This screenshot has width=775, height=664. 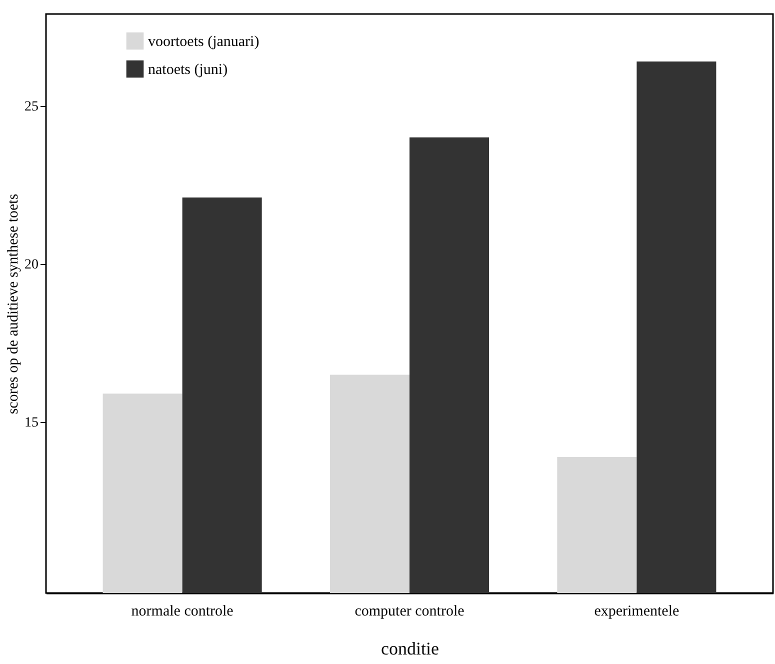 What do you see at coordinates (204, 42) in the screenshot?
I see `legend-label: voortoets (januari)` at bounding box center [204, 42].